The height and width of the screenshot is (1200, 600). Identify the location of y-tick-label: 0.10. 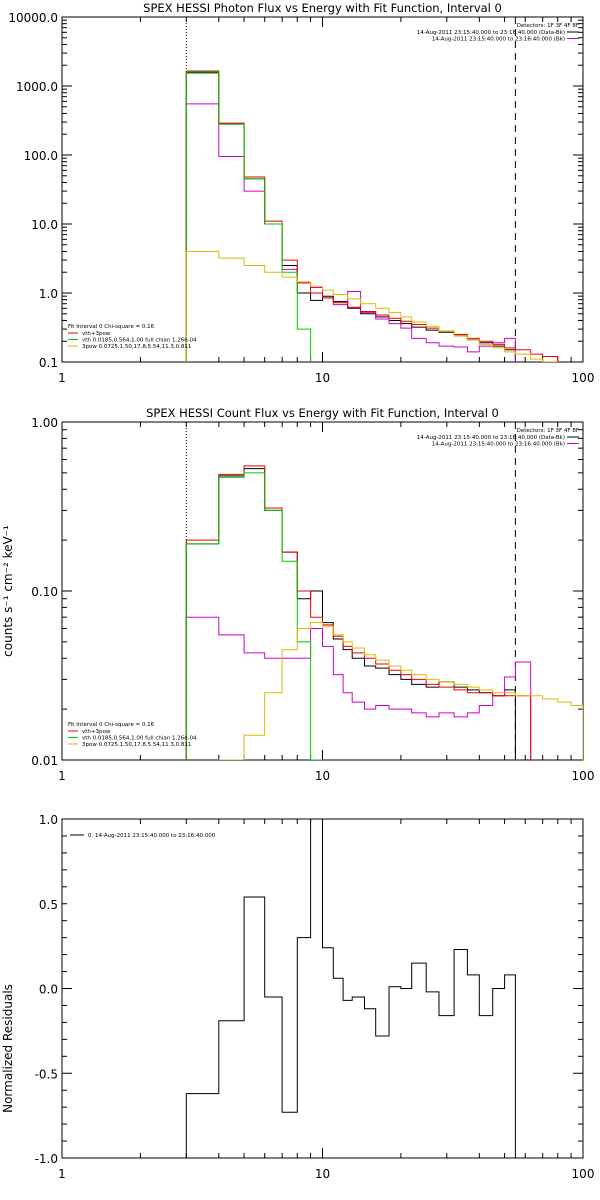
(44, 592).